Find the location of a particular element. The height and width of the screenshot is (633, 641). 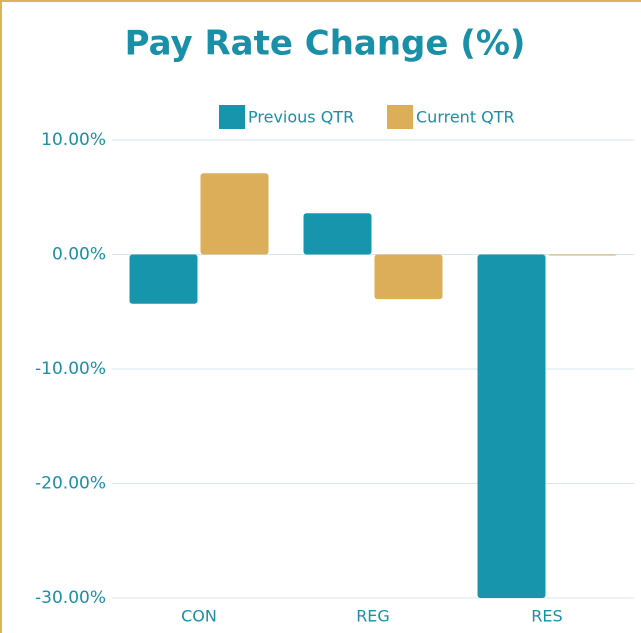

y-tick-label: 0.00% is located at coordinates (79, 255).